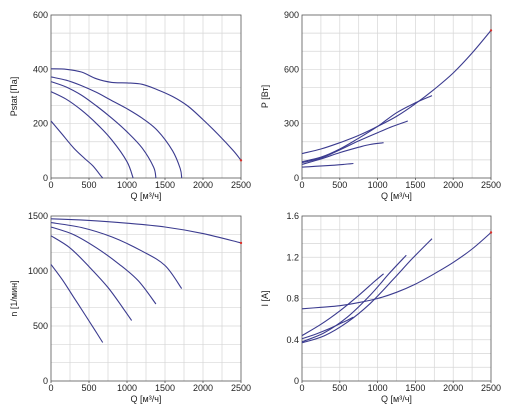  Describe the element at coordinates (292, 257) in the screenshot. I see `y-tick-label: 1.2` at that location.